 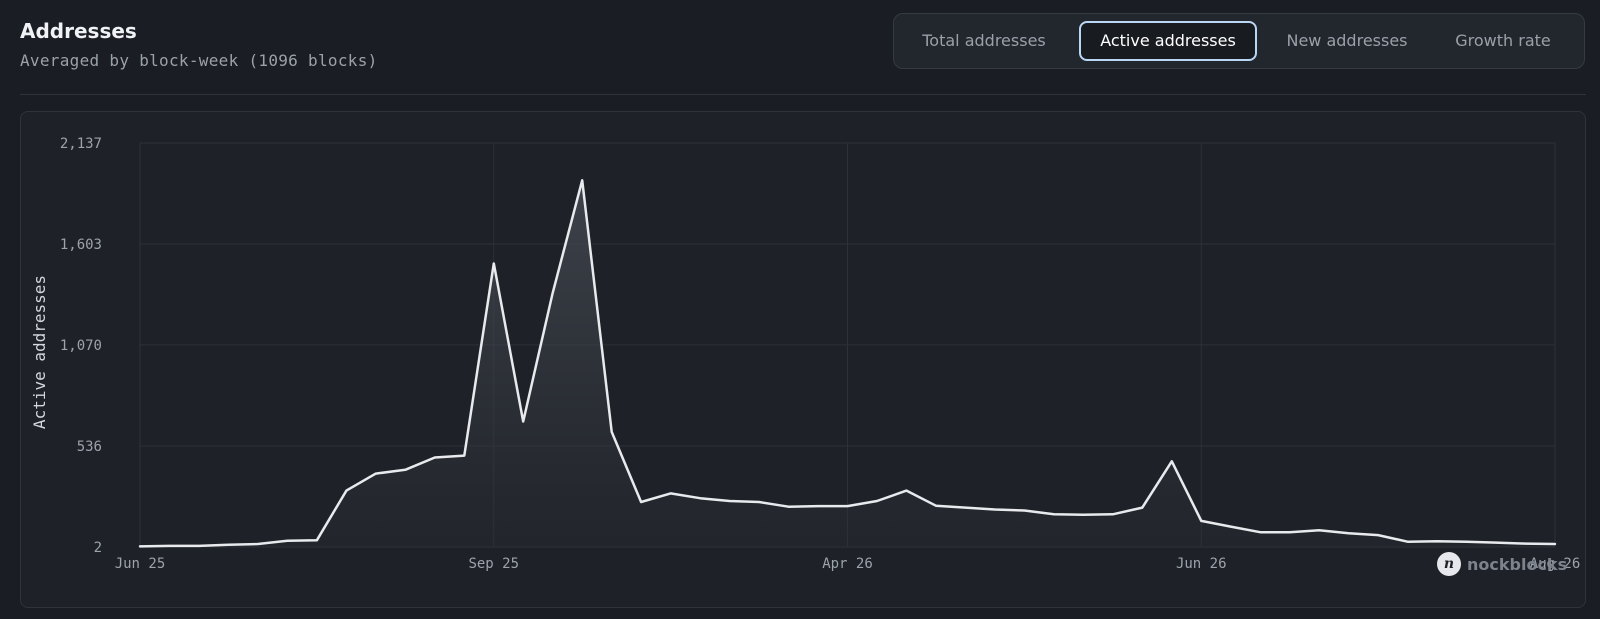 What do you see at coordinates (89, 447) in the screenshot?
I see `y-tick-label: 536` at bounding box center [89, 447].